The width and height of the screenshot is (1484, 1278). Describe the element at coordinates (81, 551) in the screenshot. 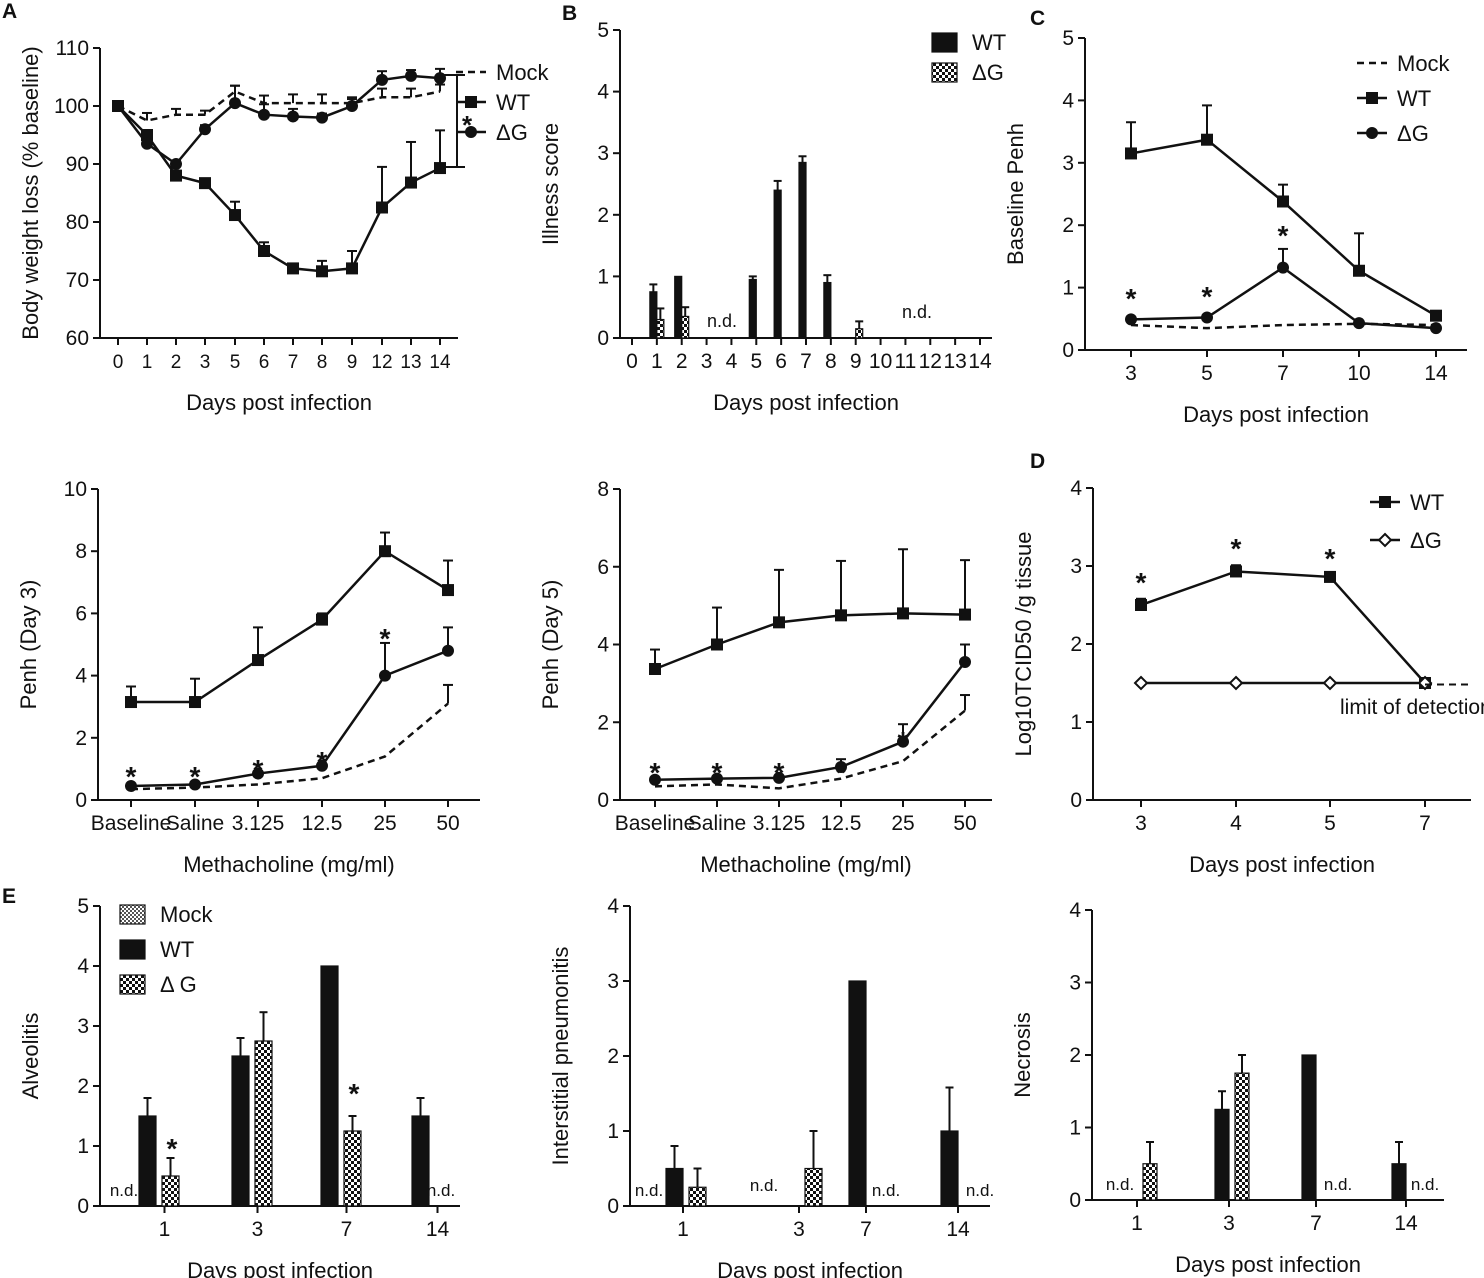

I see `y-tick-label: 8` at that location.